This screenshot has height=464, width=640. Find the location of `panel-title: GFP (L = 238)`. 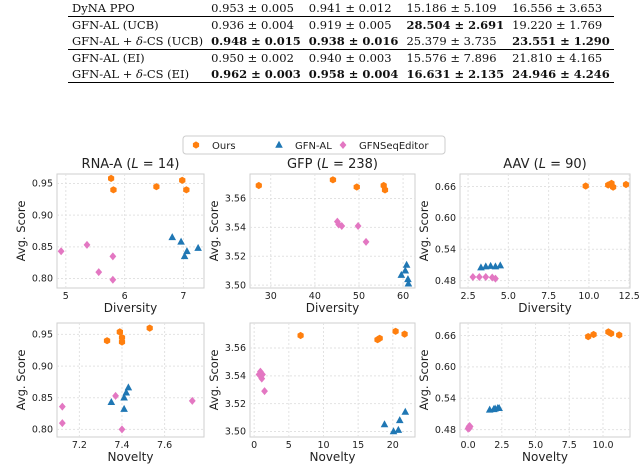

panel-title: GFP (L = 238) is located at coordinates (332, 164).